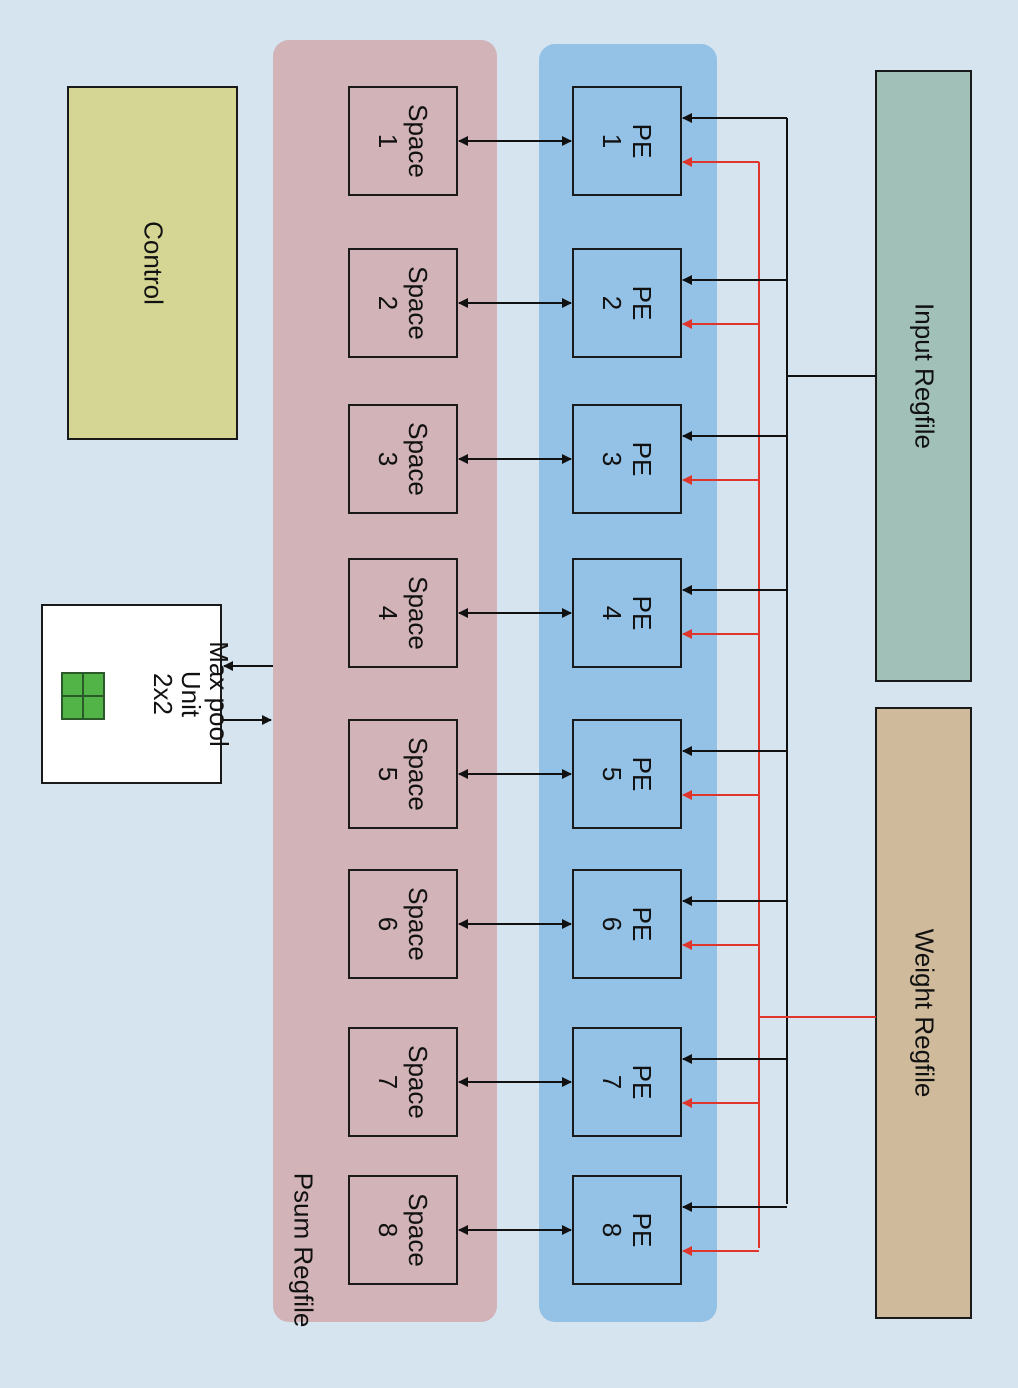 The height and width of the screenshot is (1388, 1018). I want to click on psum-space-4: Space 4, so click(403, 613).